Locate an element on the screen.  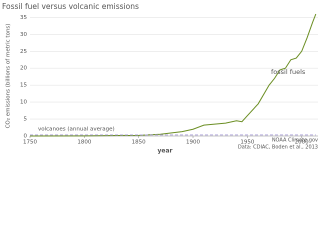
x-tick-label: 1850 is located at coordinates (139, 143).